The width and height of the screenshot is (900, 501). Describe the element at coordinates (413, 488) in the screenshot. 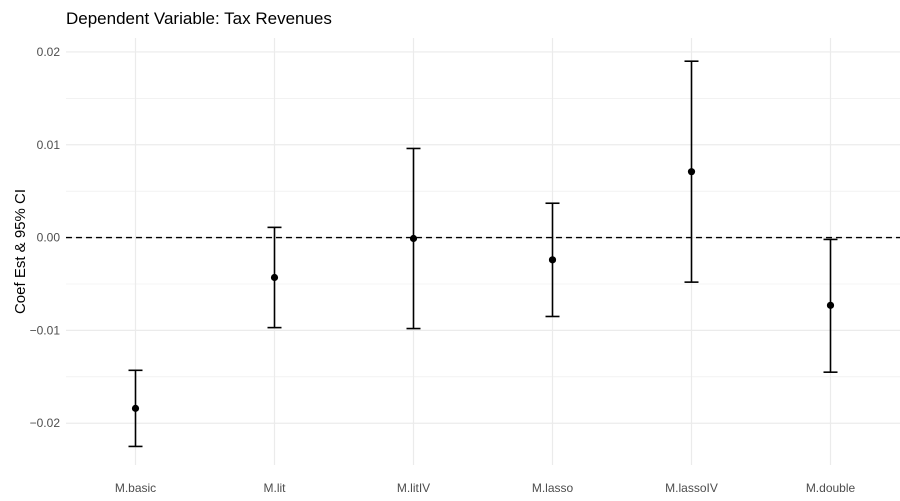

I see `x-tick-label: M.litIV` at that location.